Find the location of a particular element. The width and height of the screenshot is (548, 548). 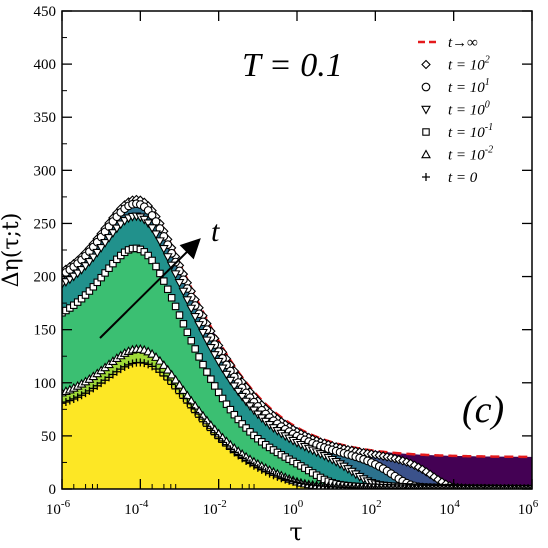

x-tick-label: 10² is located at coordinates (371, 508).